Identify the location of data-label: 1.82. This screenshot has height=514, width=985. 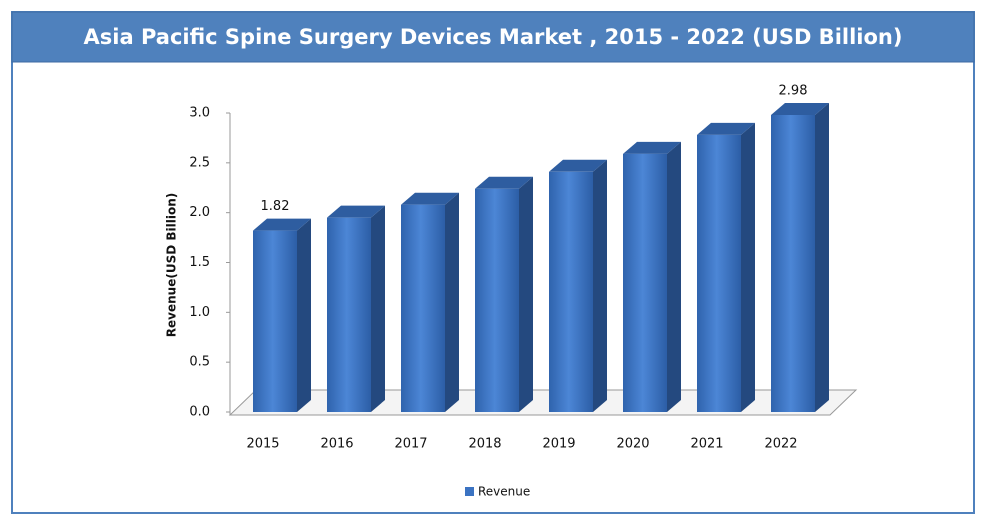
(275, 206).